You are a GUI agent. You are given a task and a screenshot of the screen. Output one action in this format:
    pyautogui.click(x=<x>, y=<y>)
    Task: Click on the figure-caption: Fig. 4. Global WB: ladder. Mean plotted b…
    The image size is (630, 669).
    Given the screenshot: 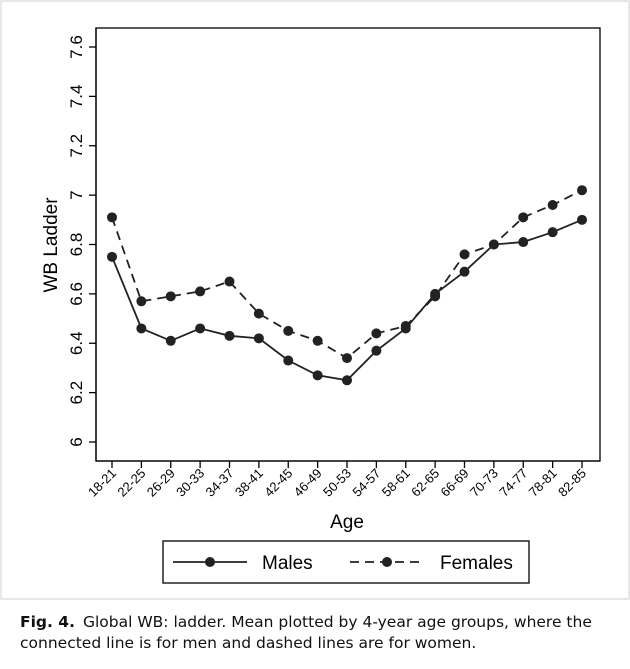 What is the action you would take?
    pyautogui.click(x=320, y=633)
    